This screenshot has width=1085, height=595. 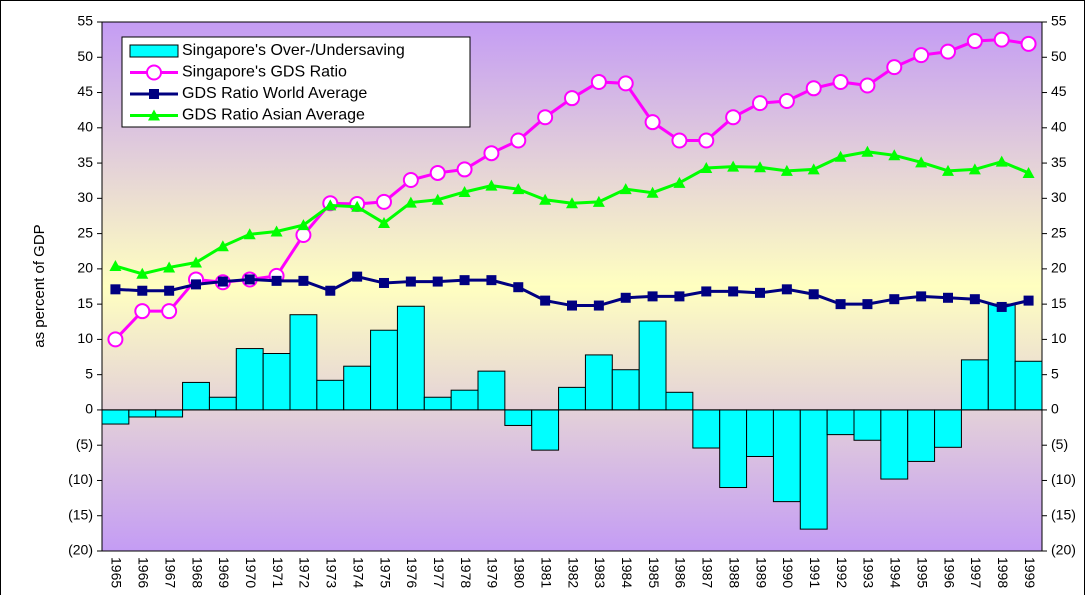 What do you see at coordinates (1059, 91) in the screenshot?
I see `tick-label: 45` at bounding box center [1059, 91].